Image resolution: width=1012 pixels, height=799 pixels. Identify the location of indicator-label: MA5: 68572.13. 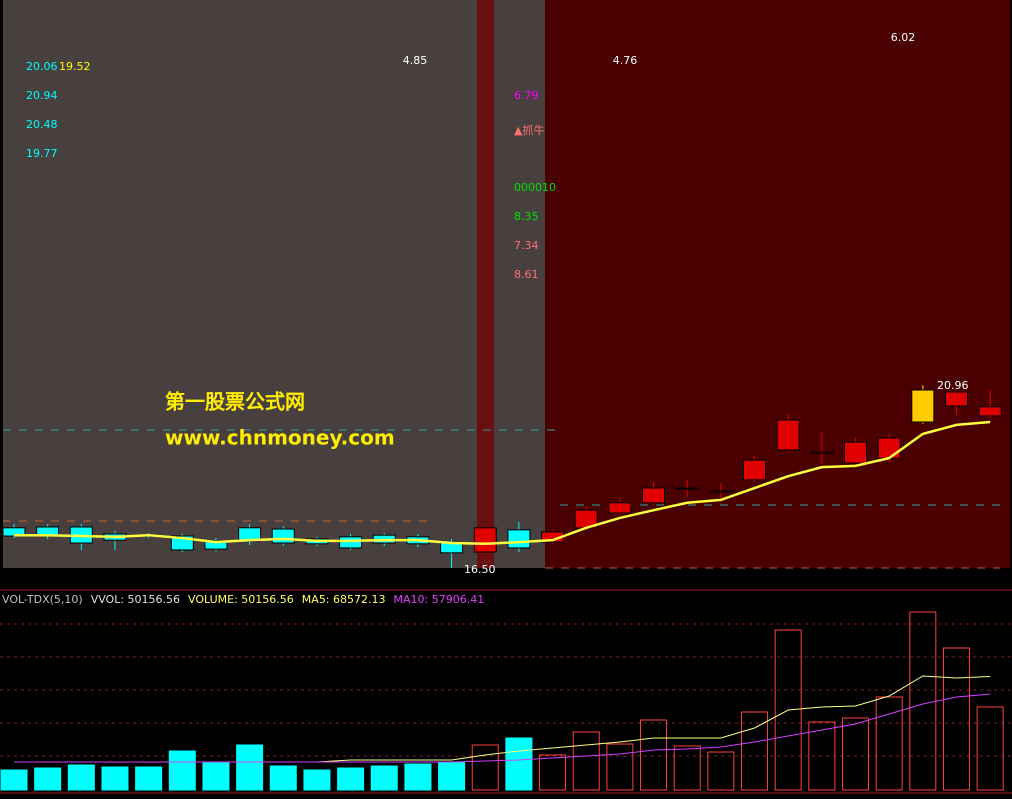
(344, 599).